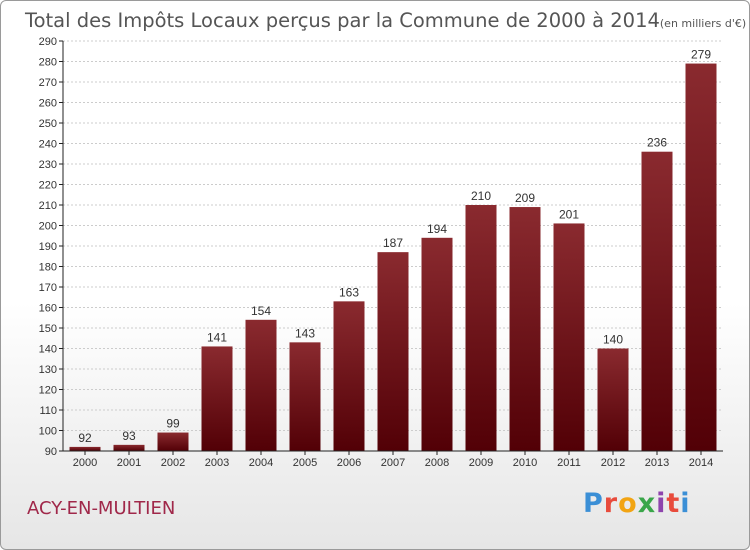 This screenshot has height=550, width=750. Describe the element at coordinates (173, 463) in the screenshot. I see `x-tick-label: 2002` at that location.